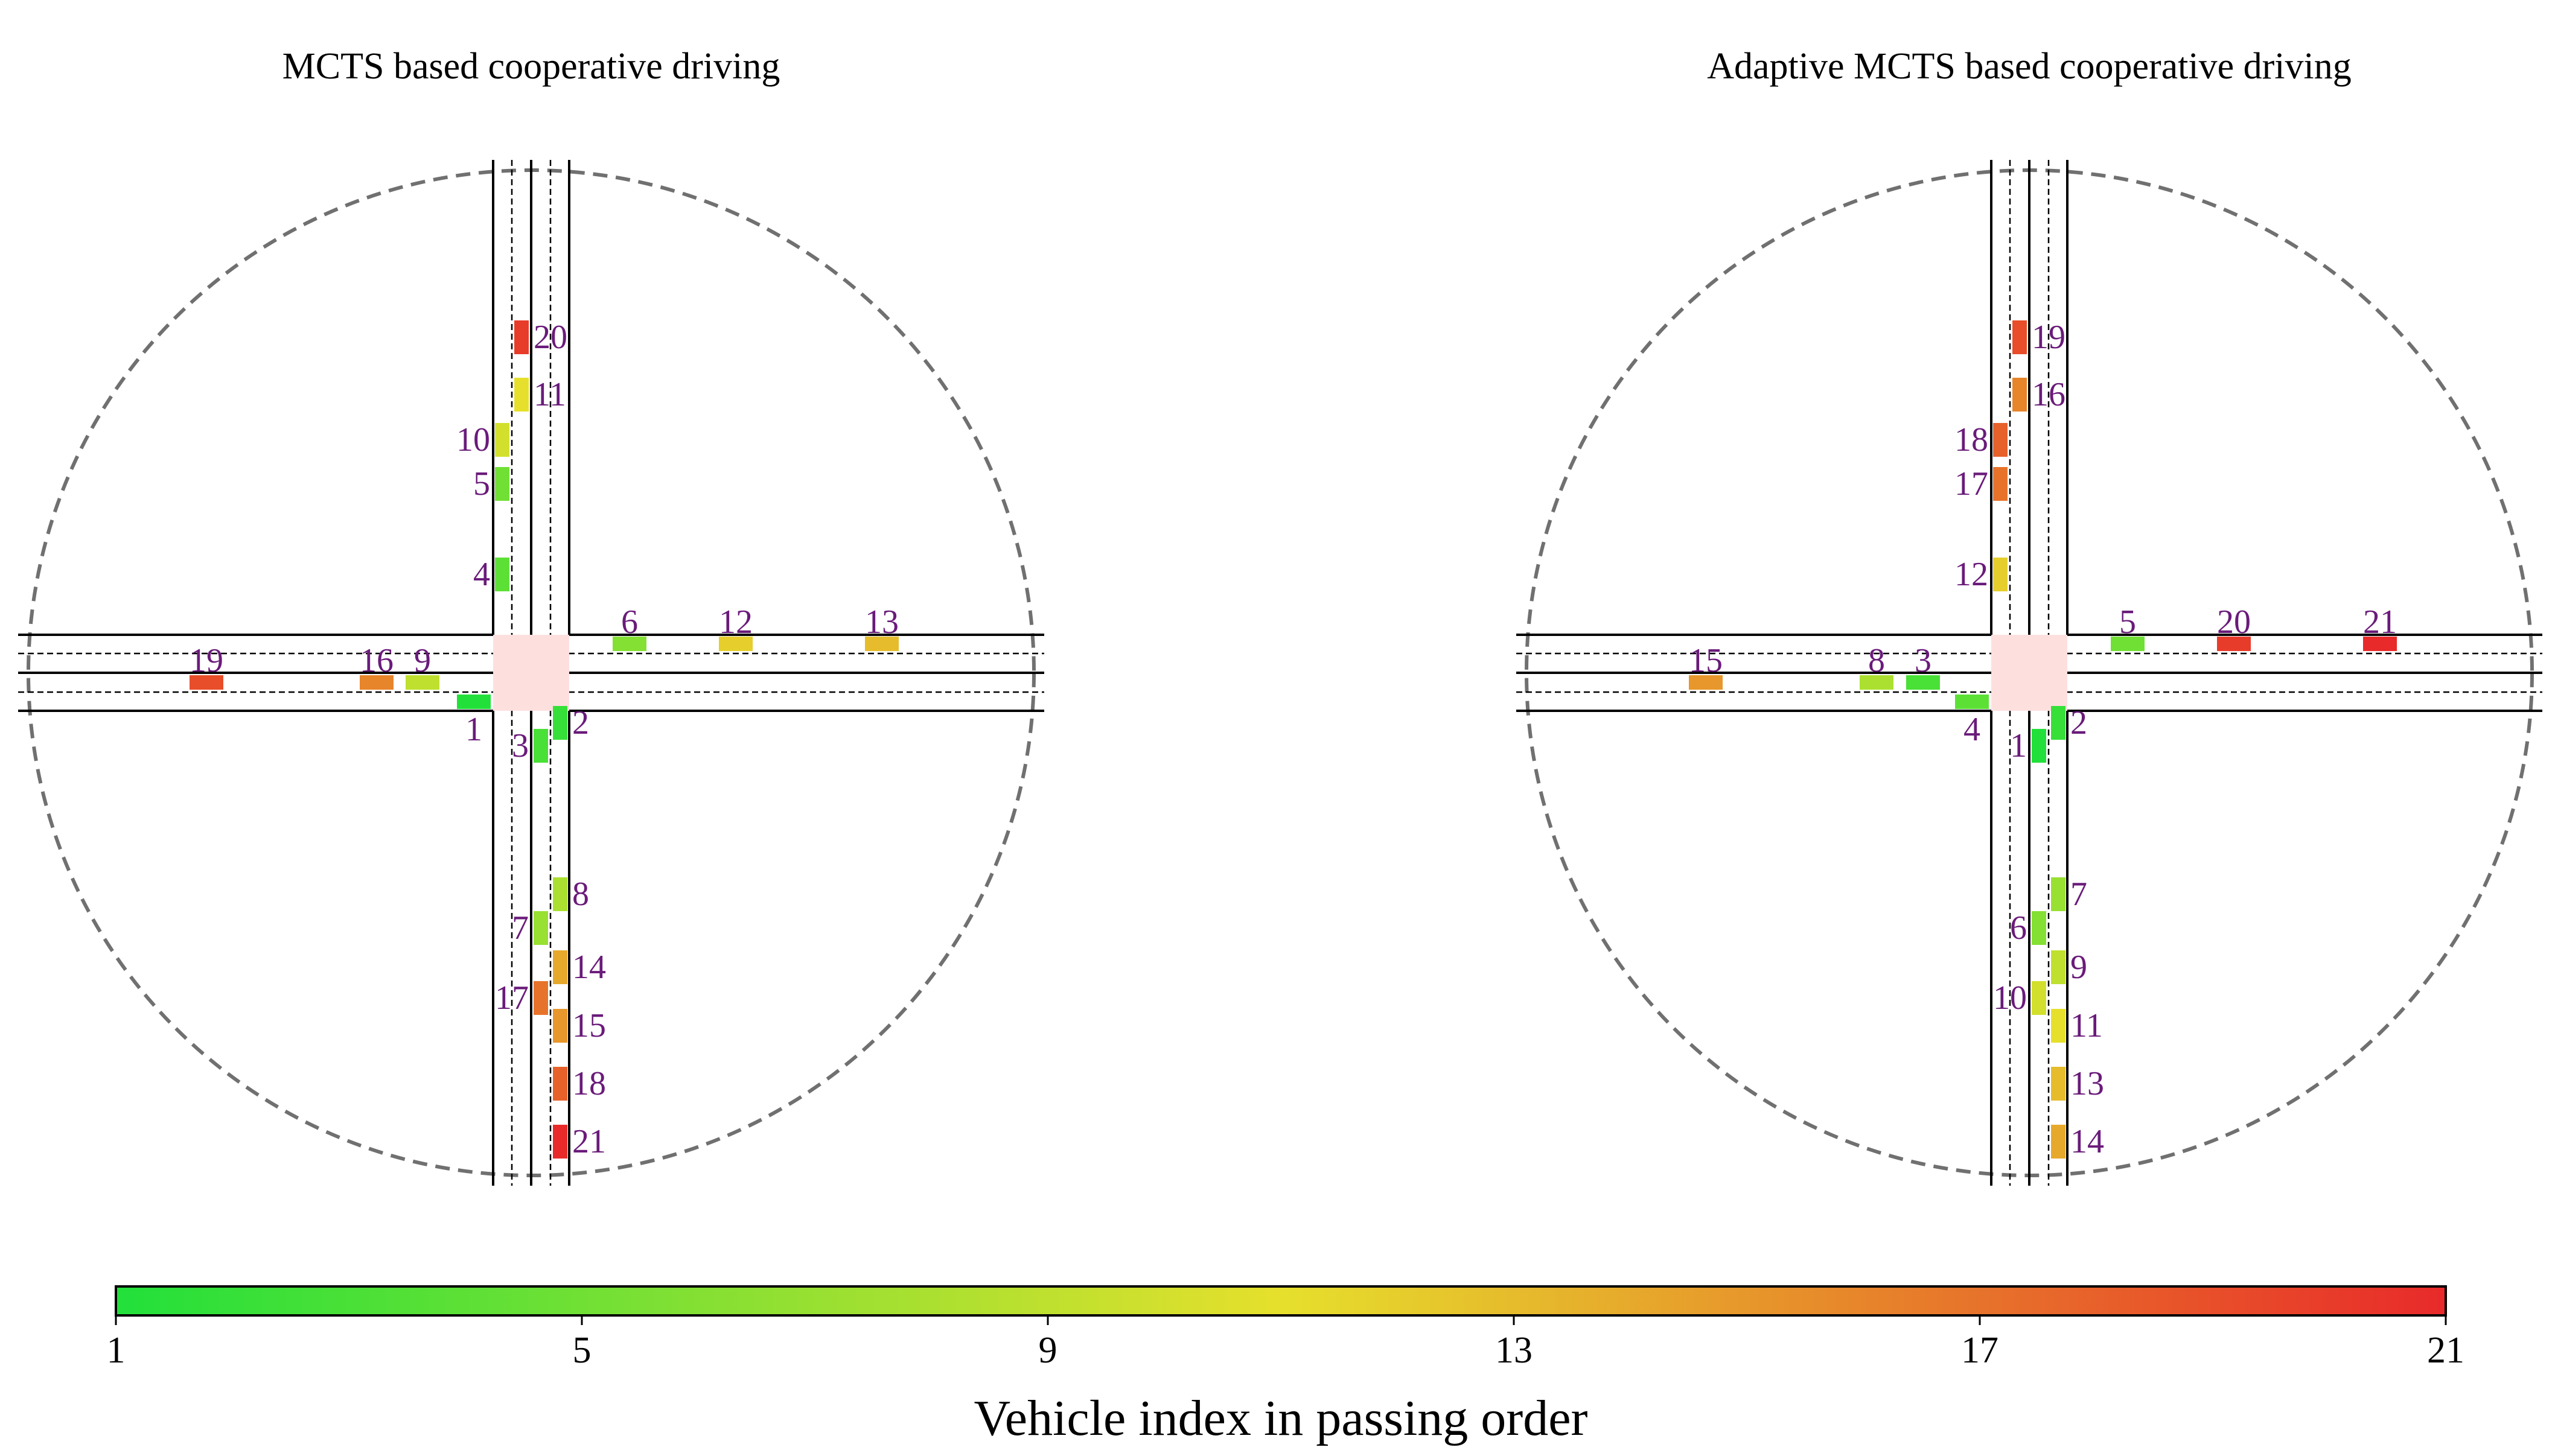 This screenshot has height=1456, width=2555. I want to click on colorbar-ticks: 1 5 9 13 17 21, so click(1285, 1343).